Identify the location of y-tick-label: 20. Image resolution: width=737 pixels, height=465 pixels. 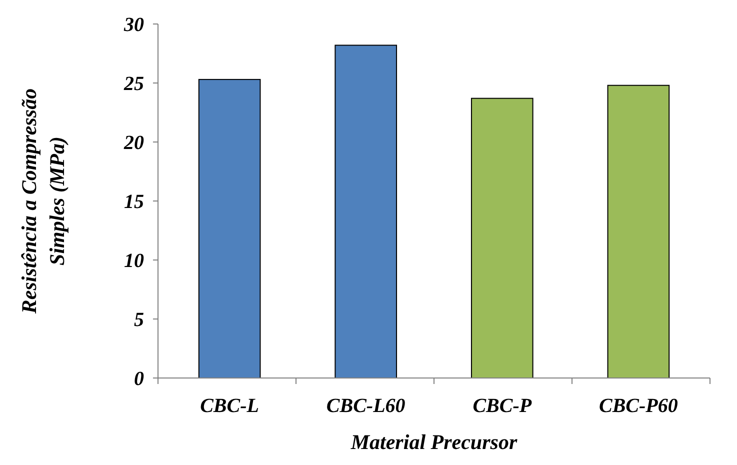
(133, 143).